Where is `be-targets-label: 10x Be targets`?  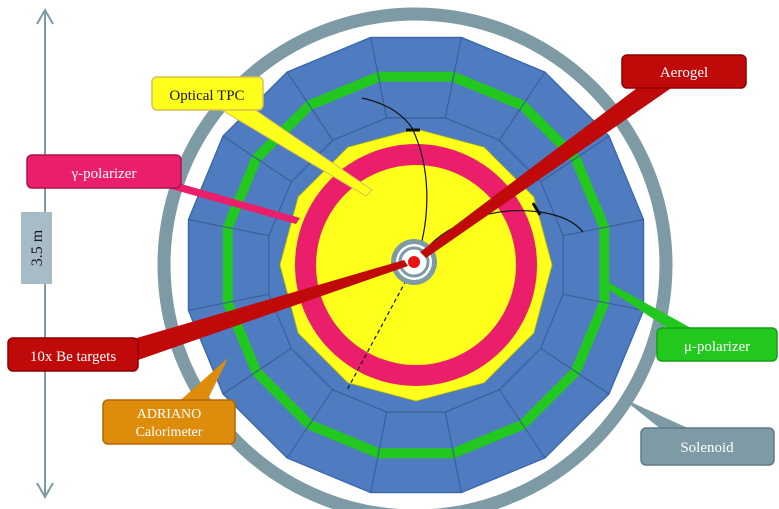 be-targets-label: 10x Be targets is located at coordinates (73, 357).